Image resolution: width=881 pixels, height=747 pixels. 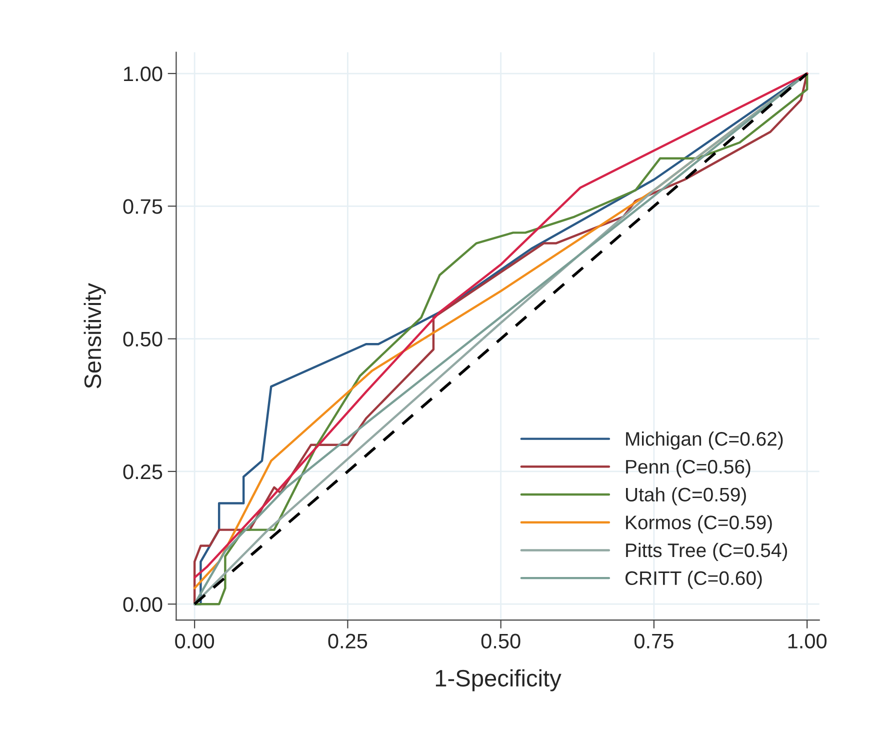 I want to click on legend-label: Kormos (C=0.59), so click(x=699, y=524).